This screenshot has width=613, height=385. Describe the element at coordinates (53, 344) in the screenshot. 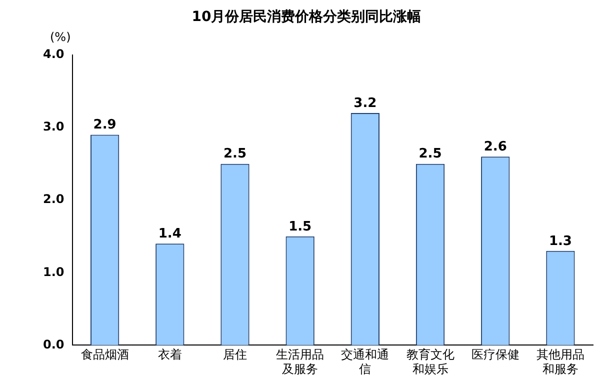

I see `y-tick-label: 0.0` at that location.